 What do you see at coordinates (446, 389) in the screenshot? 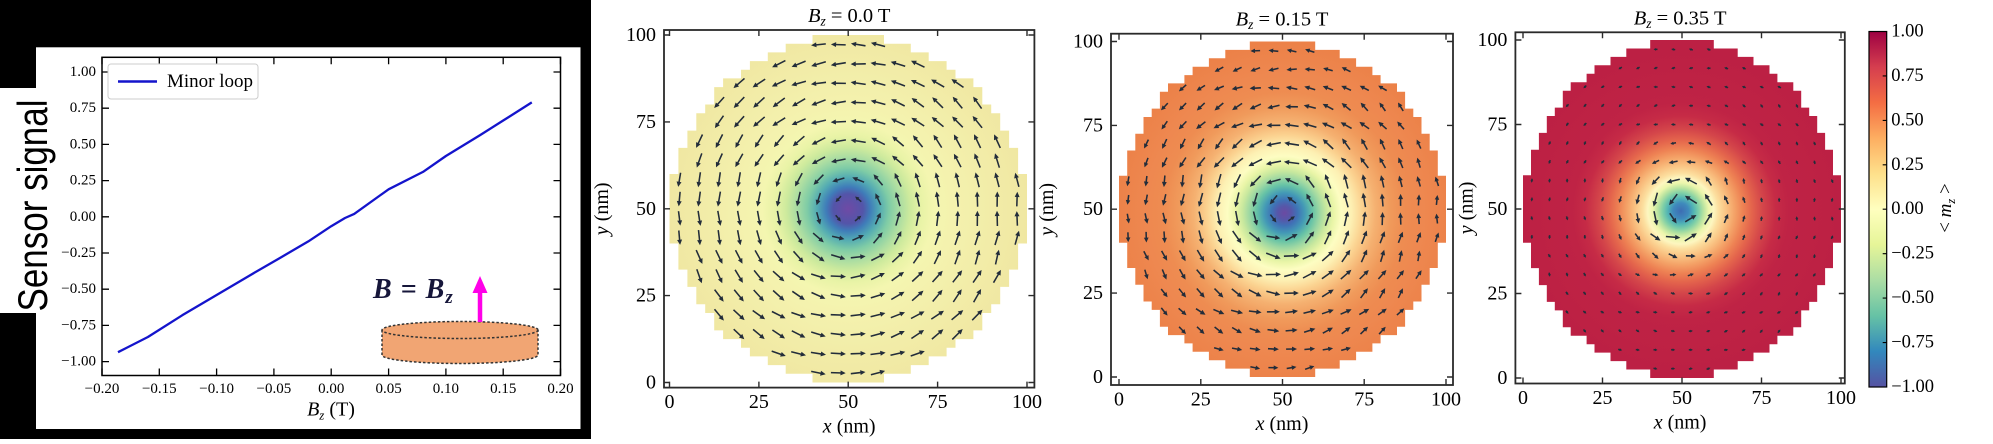
I see `svg-text: 0.10` at bounding box center [446, 389].